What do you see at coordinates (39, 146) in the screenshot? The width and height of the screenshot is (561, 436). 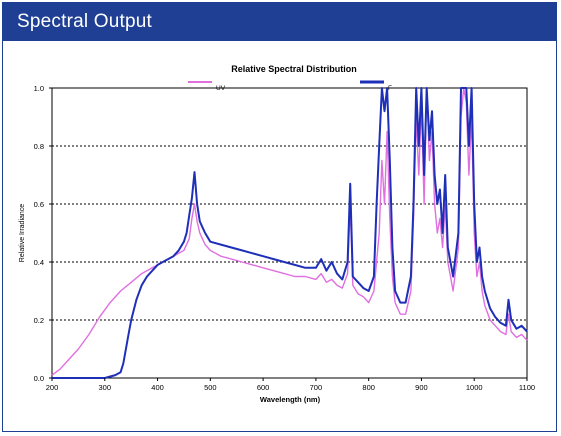 I see `y-tick-label-4: 0.8` at bounding box center [39, 146].